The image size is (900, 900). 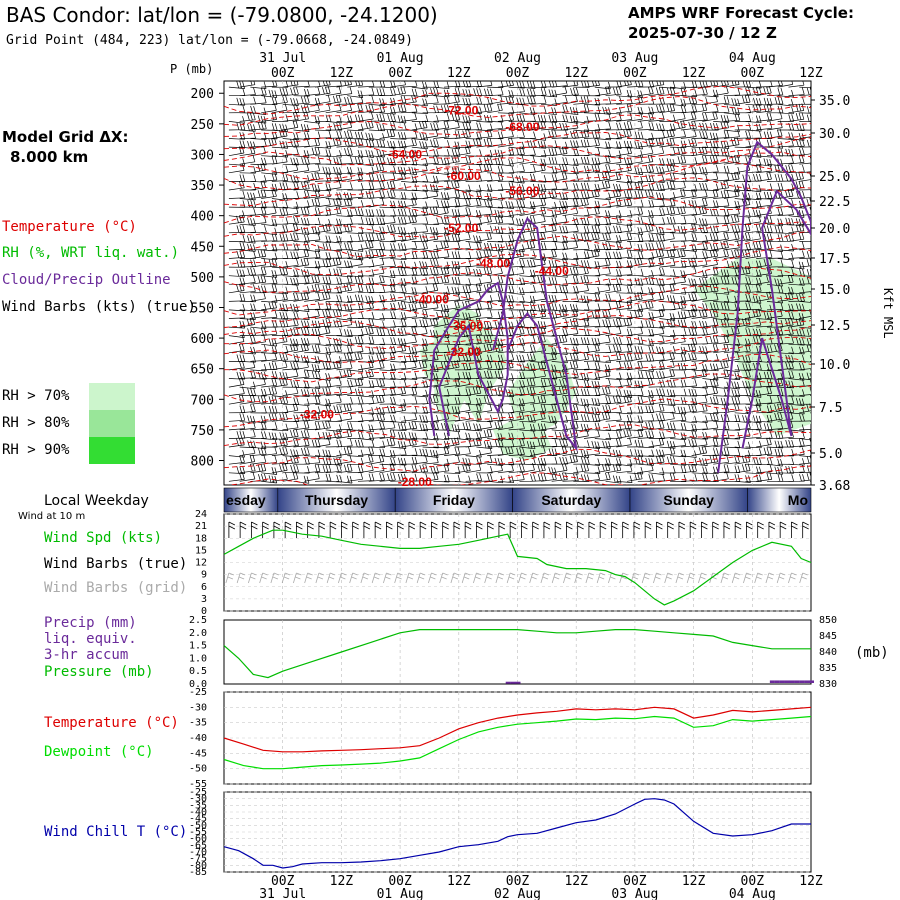 What do you see at coordinates (522, 127) in the screenshot?
I see `temperature-contour-label: -68.00` at bounding box center [522, 127].